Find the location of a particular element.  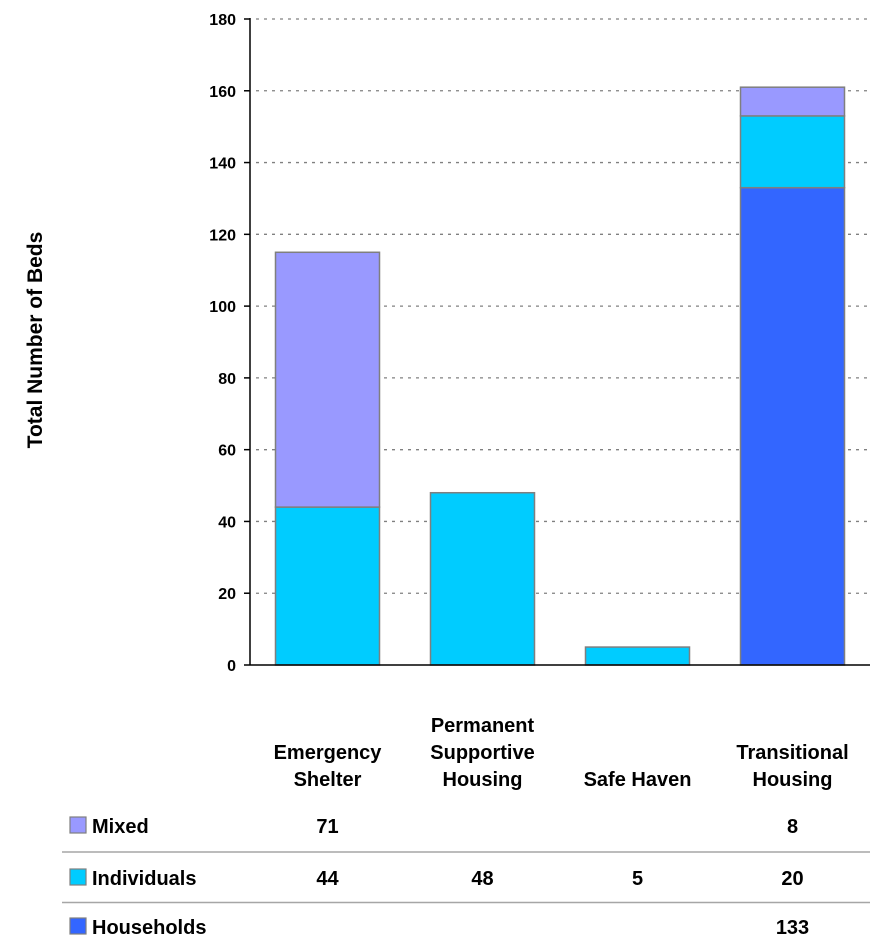

category-label-line: Permanent is located at coordinates (483, 726).